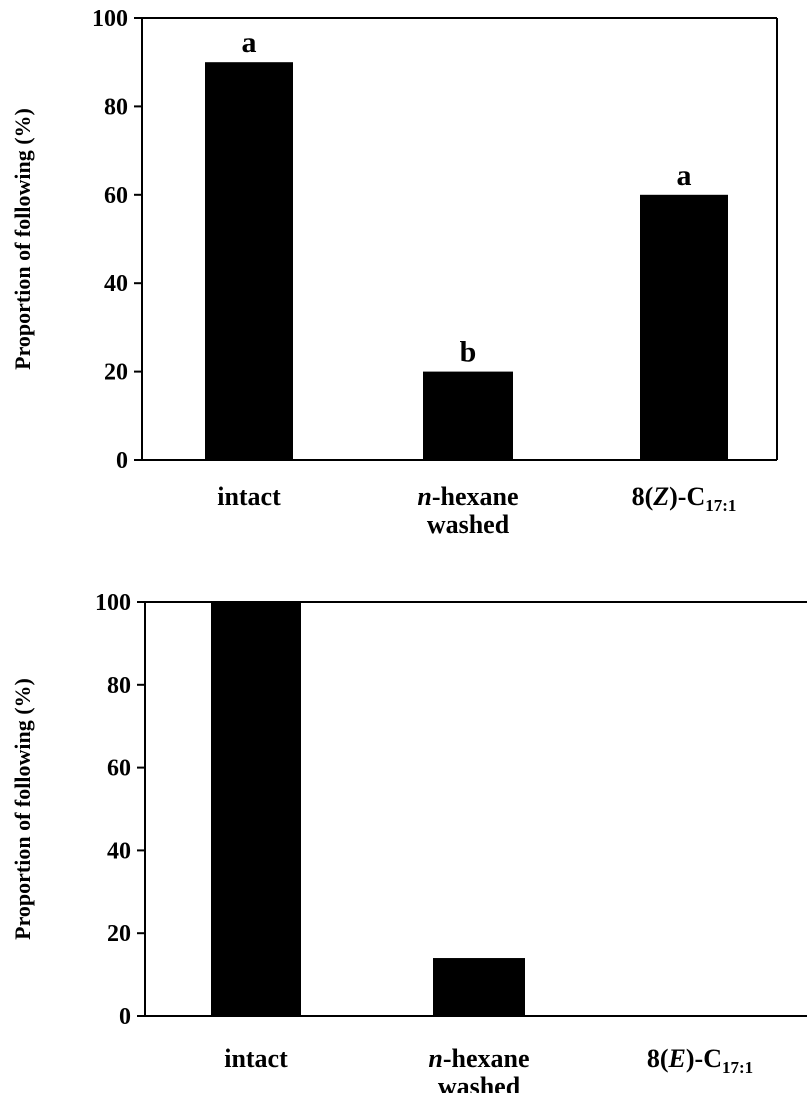 The height and width of the screenshot is (1093, 807). What do you see at coordinates (125, 1017) in the screenshot?
I see `chart1-ytick-label-0: 0` at bounding box center [125, 1017].